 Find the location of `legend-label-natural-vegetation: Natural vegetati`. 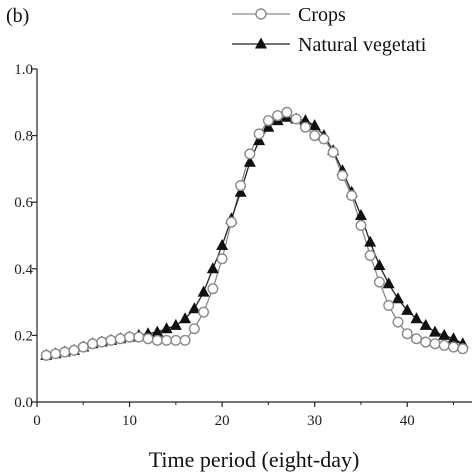

legend-label-natural-vegetation: Natural vegetati is located at coordinates (362, 45).